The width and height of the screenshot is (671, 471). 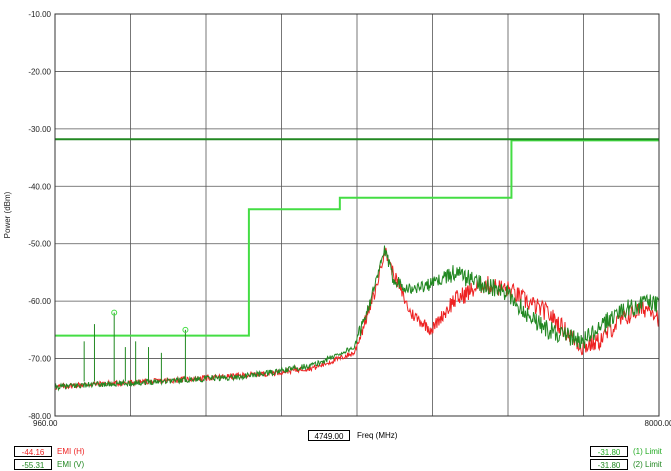 I want to click on x-tick-label: 960.00, so click(x=45, y=423).